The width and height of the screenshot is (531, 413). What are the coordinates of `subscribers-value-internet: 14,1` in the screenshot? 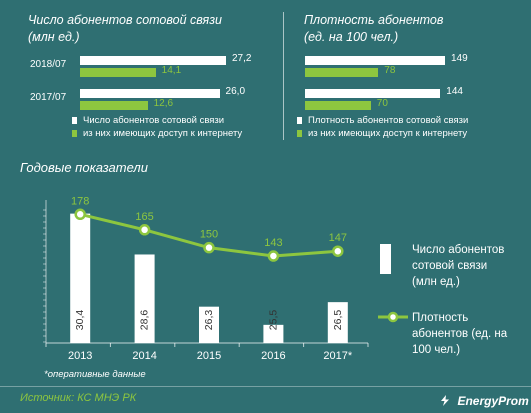 It's located at (171, 70).